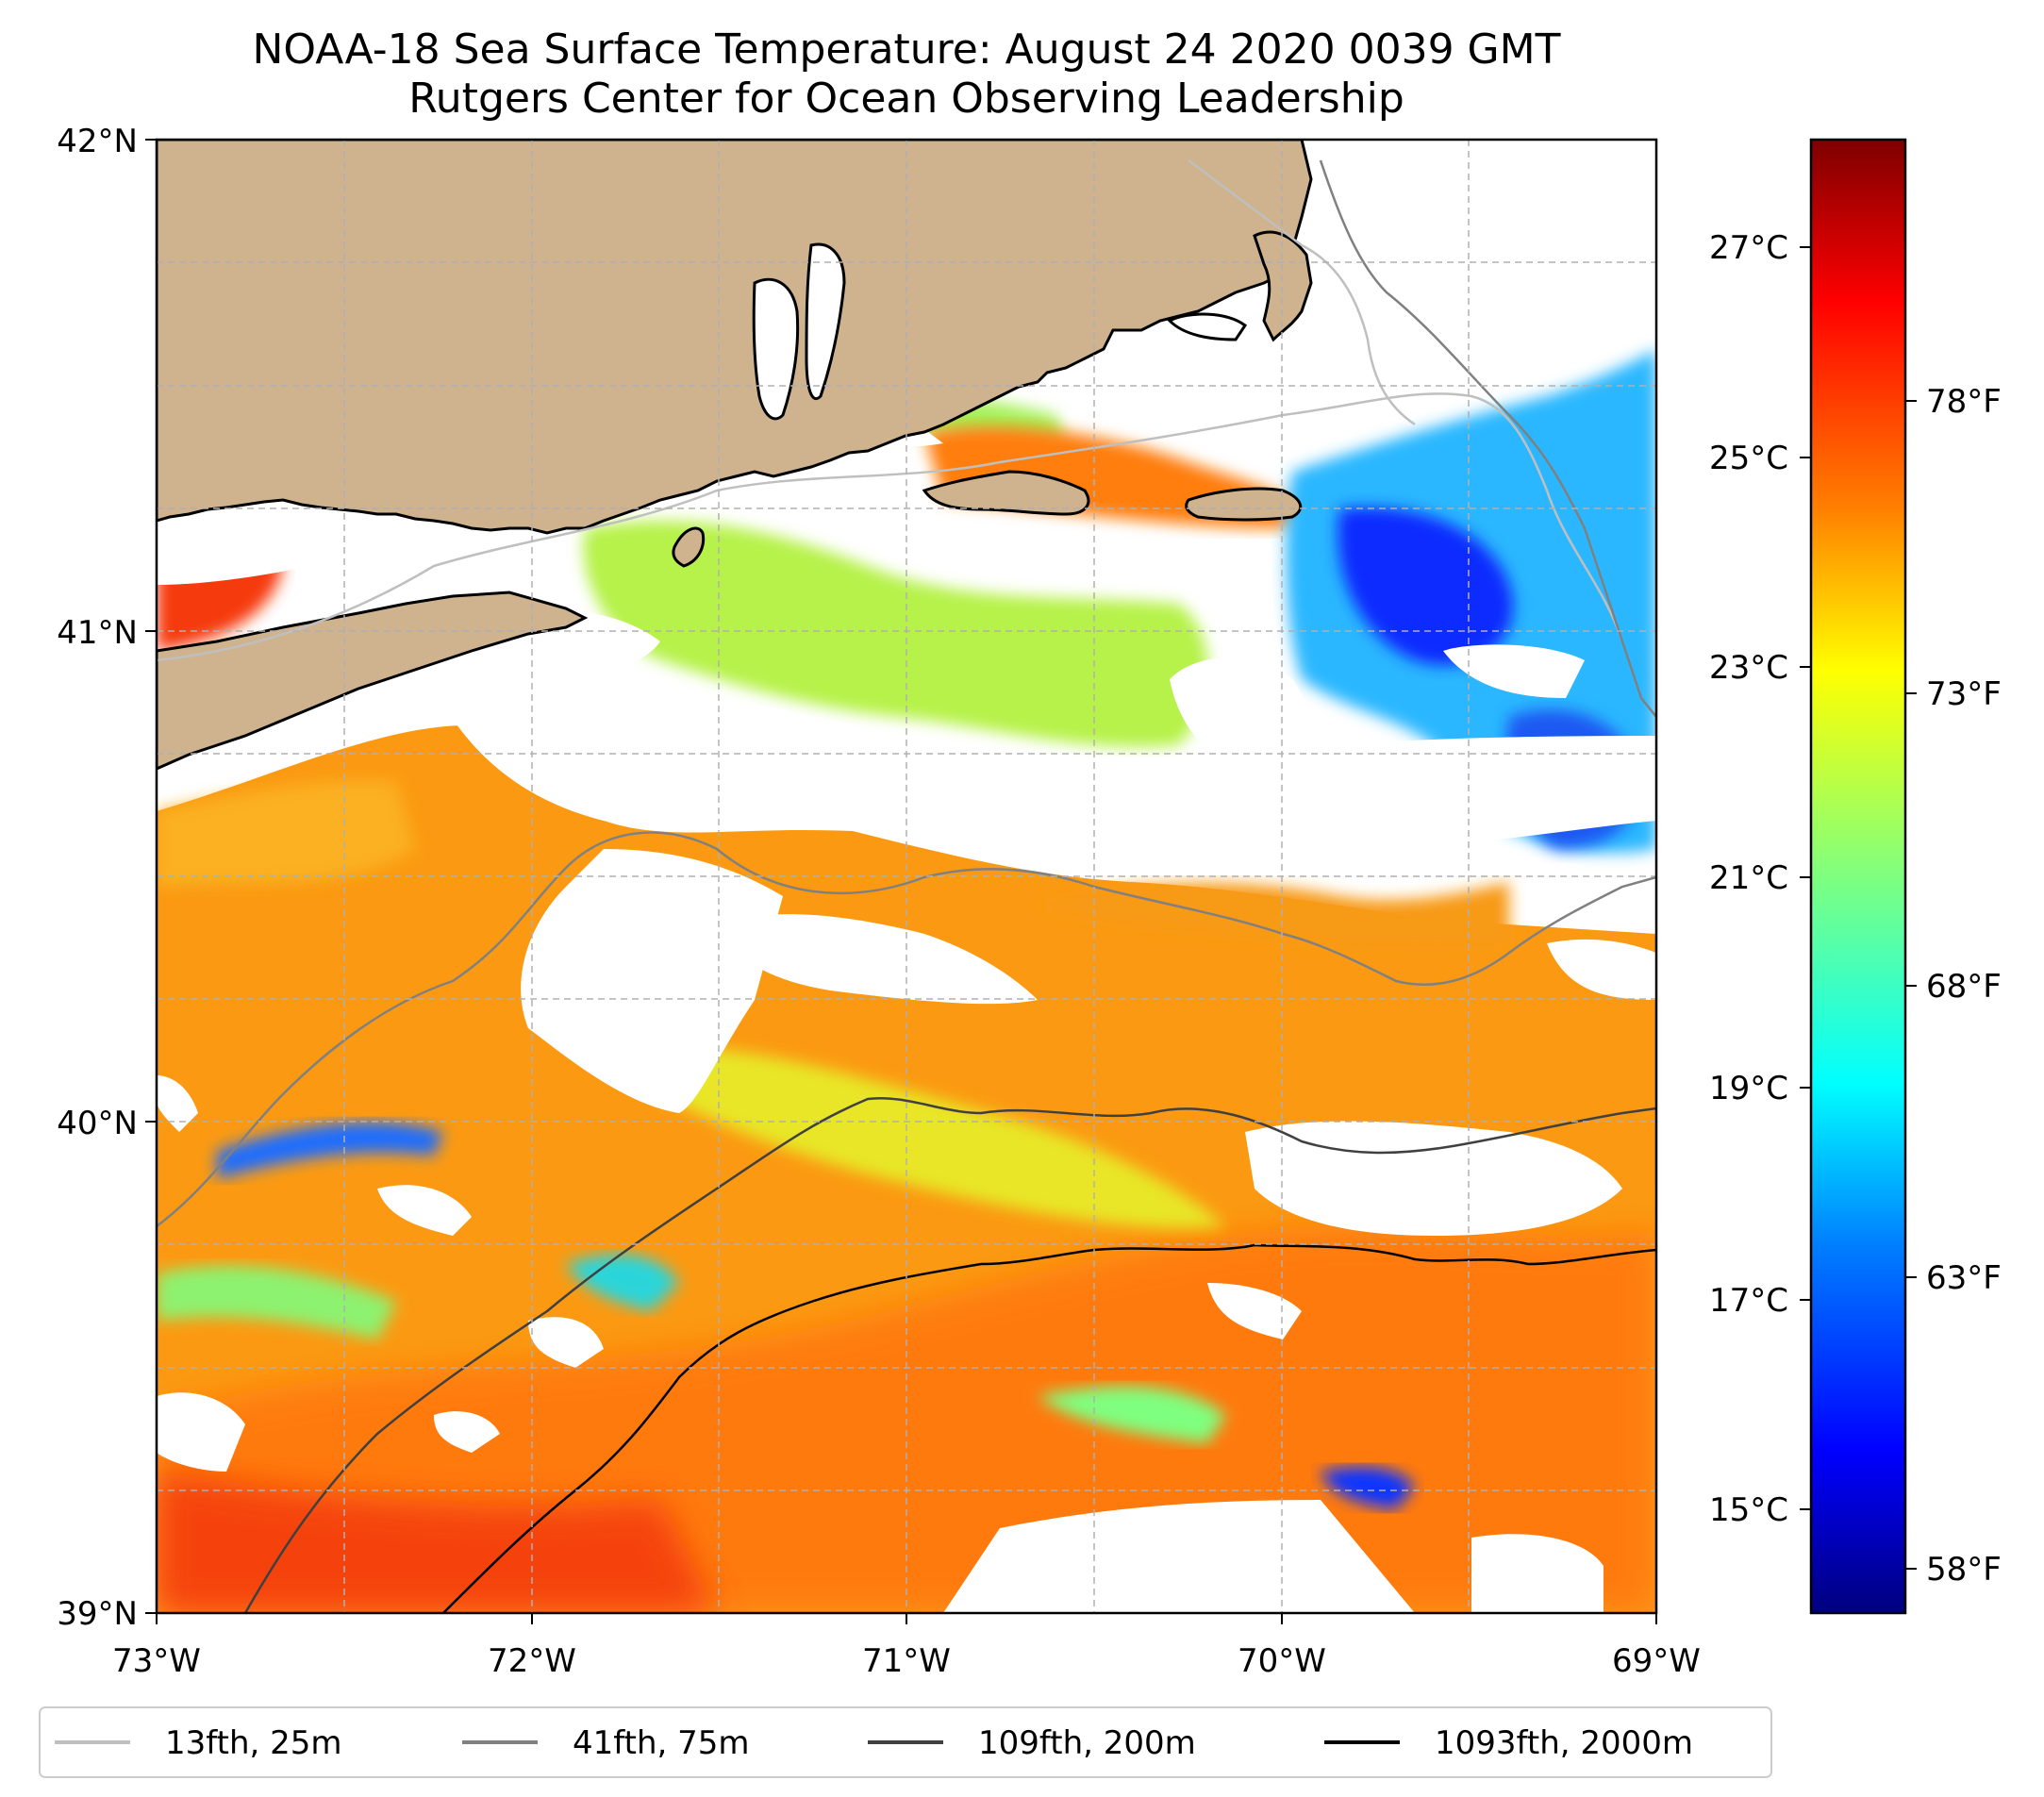  I want to click on legend-label-25m: 13fth, 25m, so click(253, 1743).